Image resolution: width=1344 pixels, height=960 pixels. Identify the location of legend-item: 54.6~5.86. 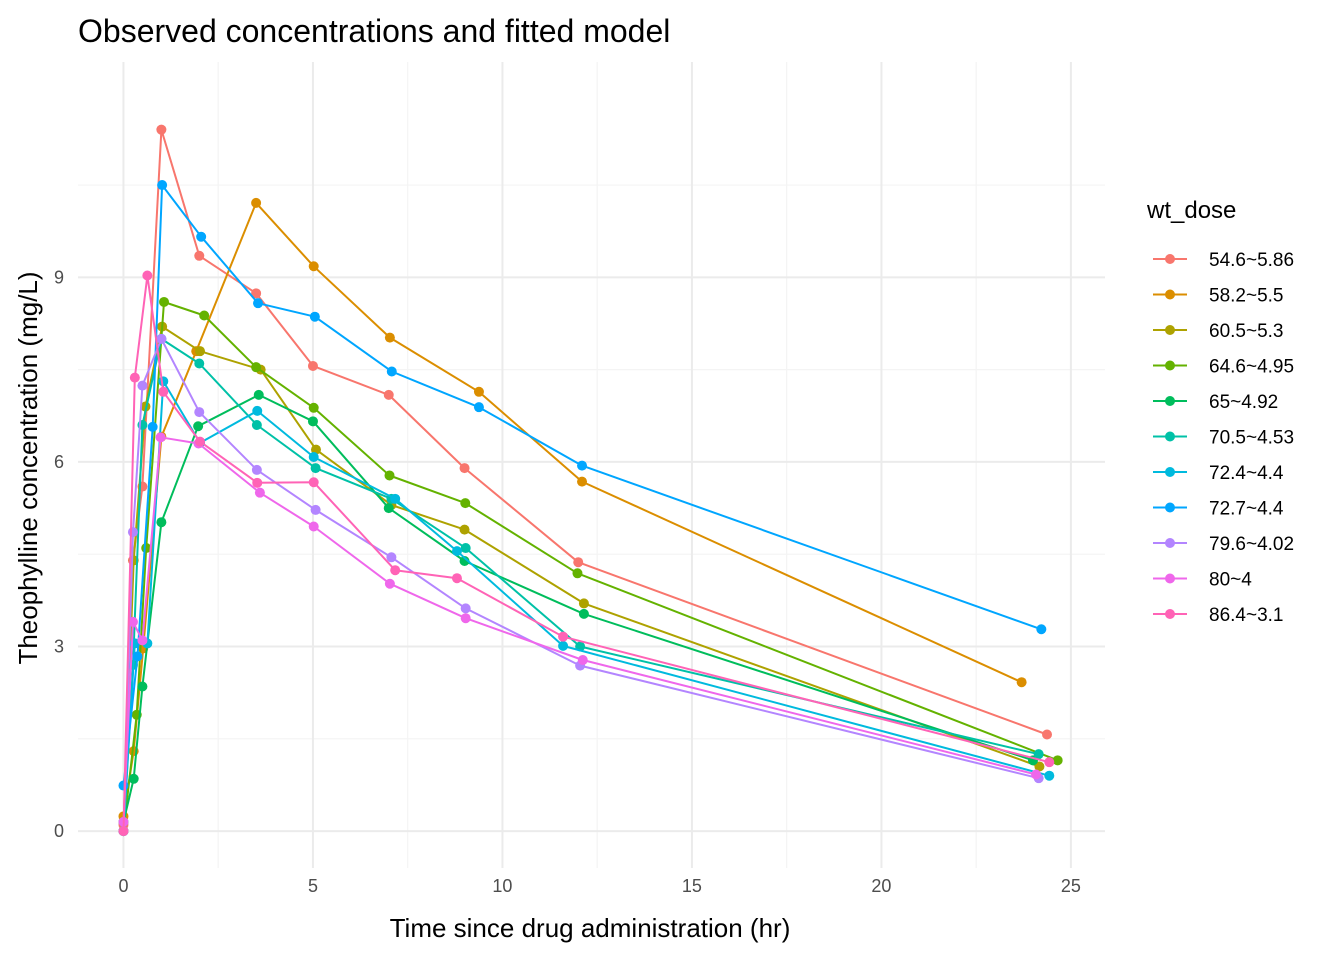
(1223, 260).